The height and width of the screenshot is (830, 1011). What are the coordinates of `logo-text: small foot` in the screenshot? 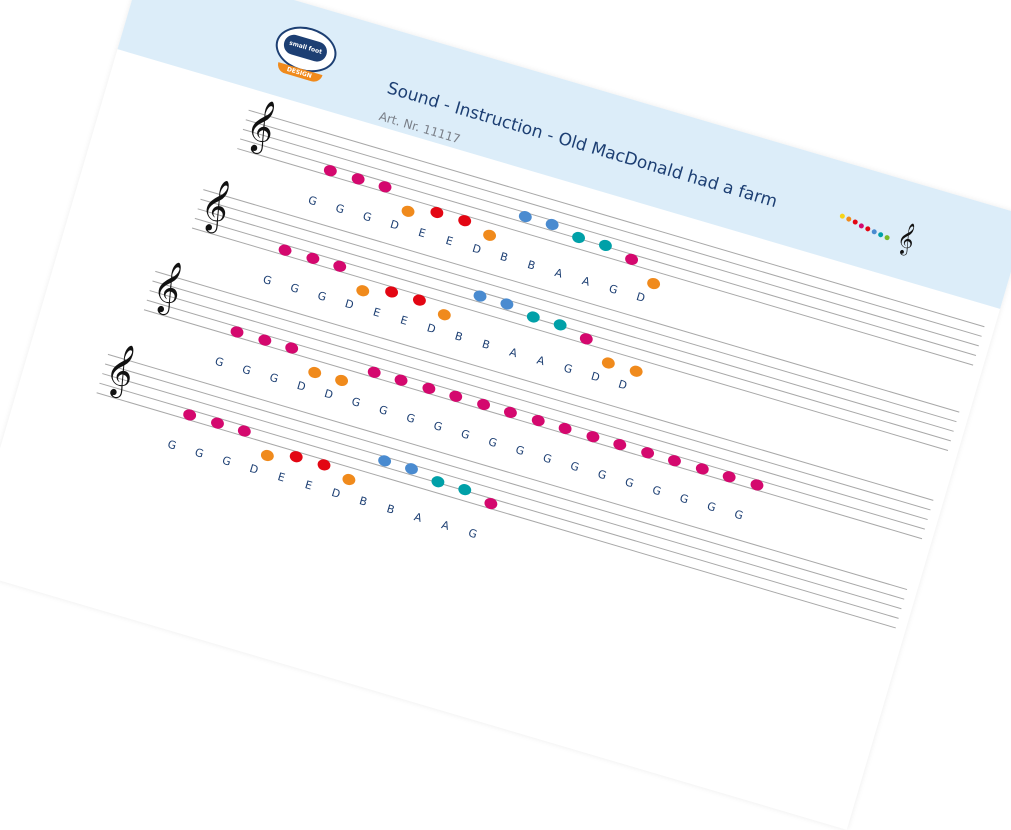 It's located at (305, 48).